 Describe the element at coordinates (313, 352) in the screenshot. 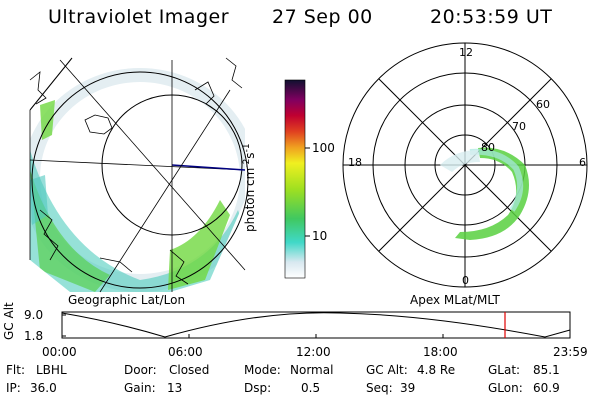

I see `time-tick-1200: 12:00` at that location.